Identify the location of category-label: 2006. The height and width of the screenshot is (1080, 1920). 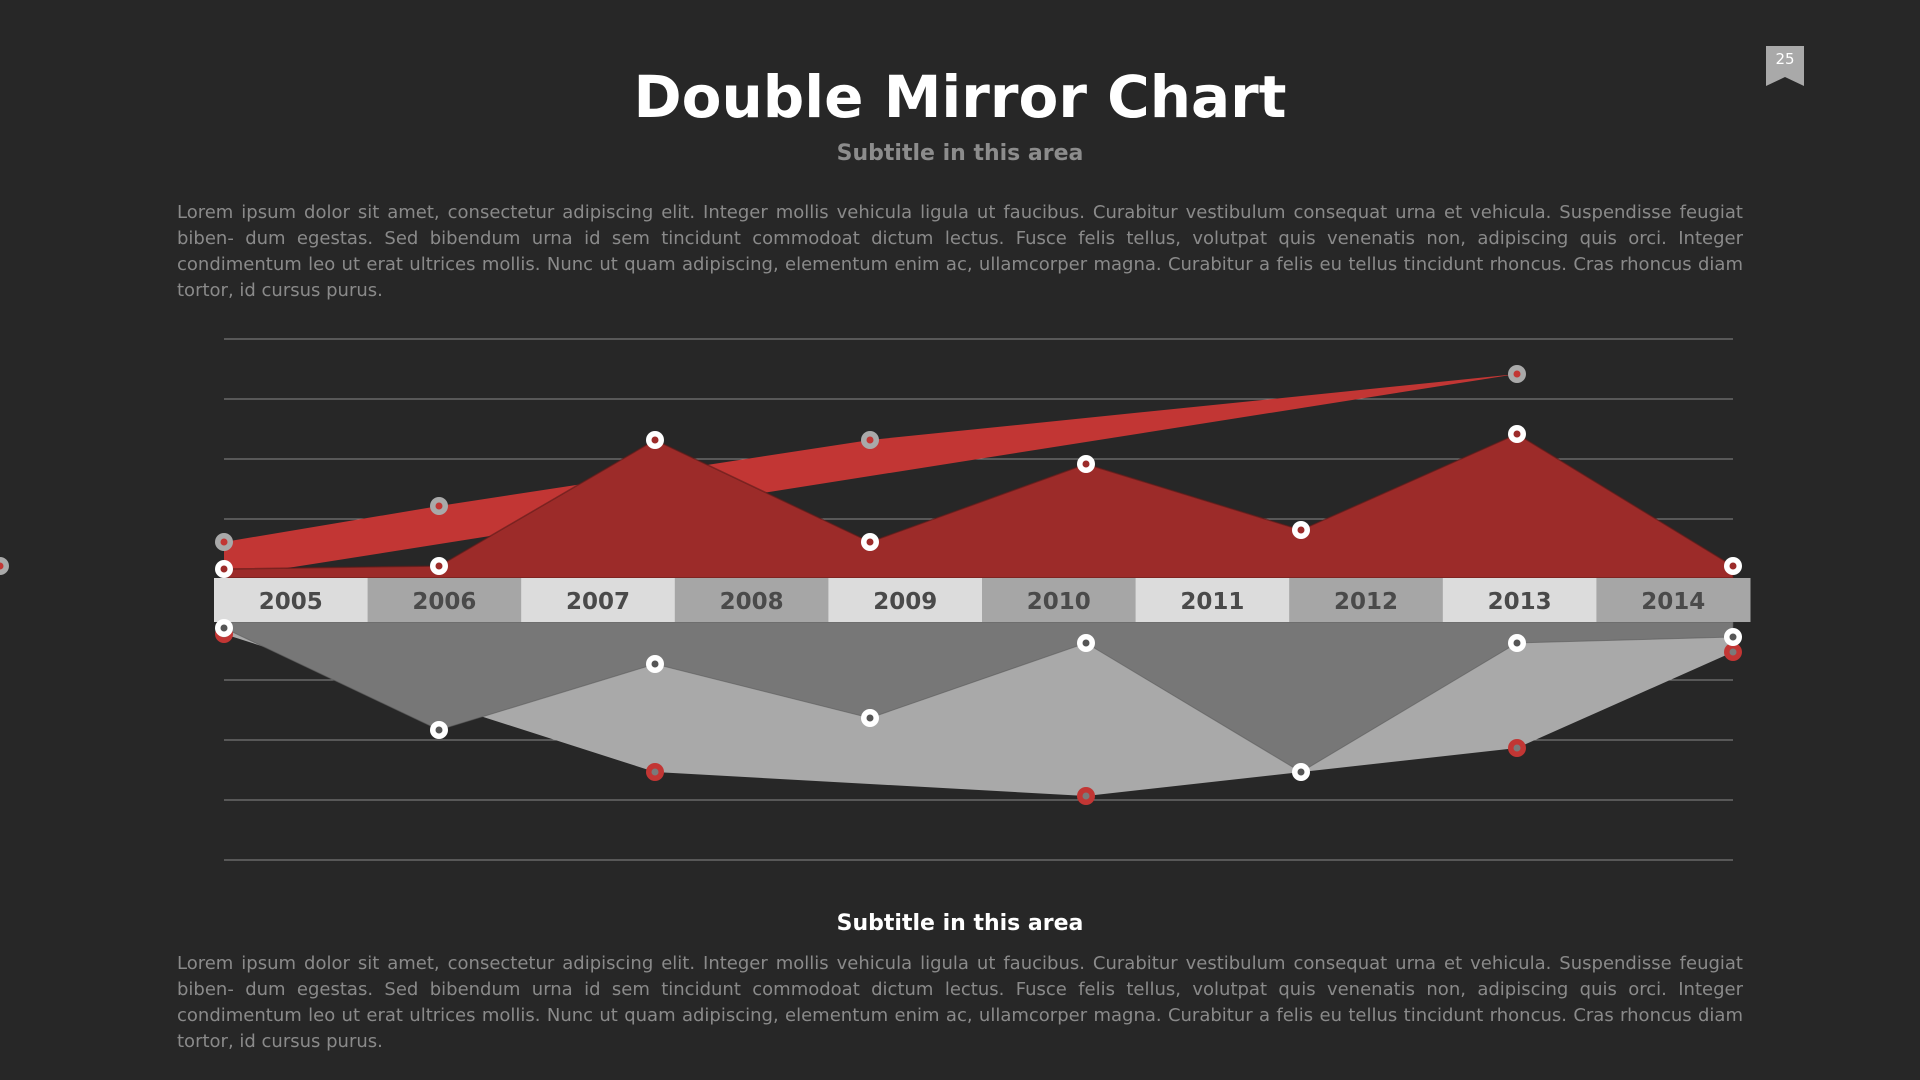
(444, 602).